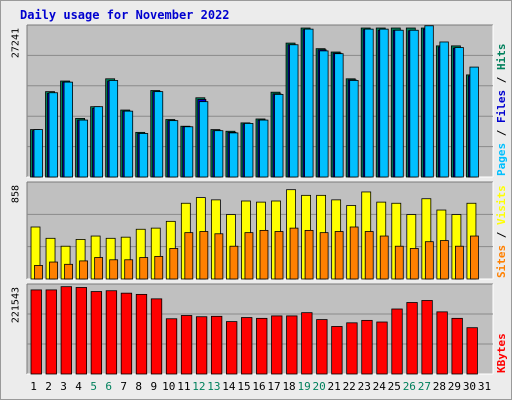  I want to click on x-tick-label: 27, so click(424, 386).